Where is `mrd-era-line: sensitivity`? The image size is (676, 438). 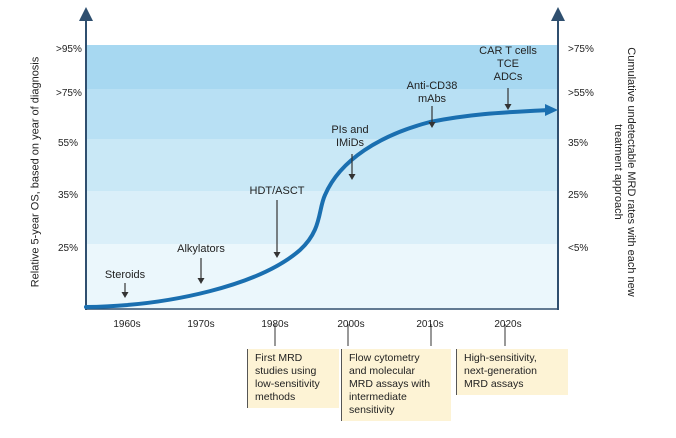
mrd-era-line: sensitivity is located at coordinates (372, 410).